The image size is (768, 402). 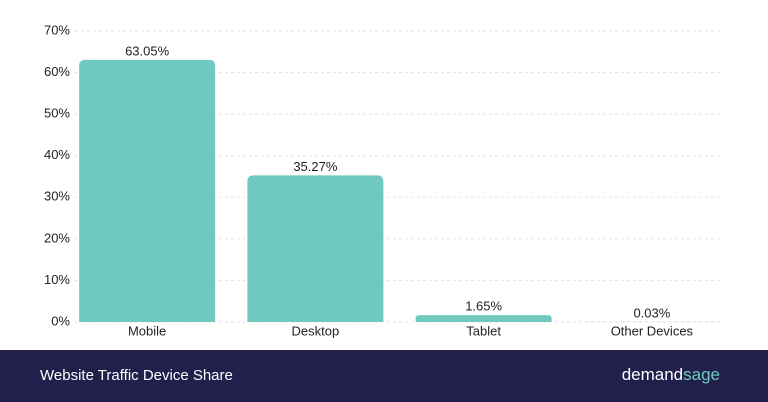 What do you see at coordinates (57, 71) in the screenshot?
I see `y-tick-label: 60%` at bounding box center [57, 71].